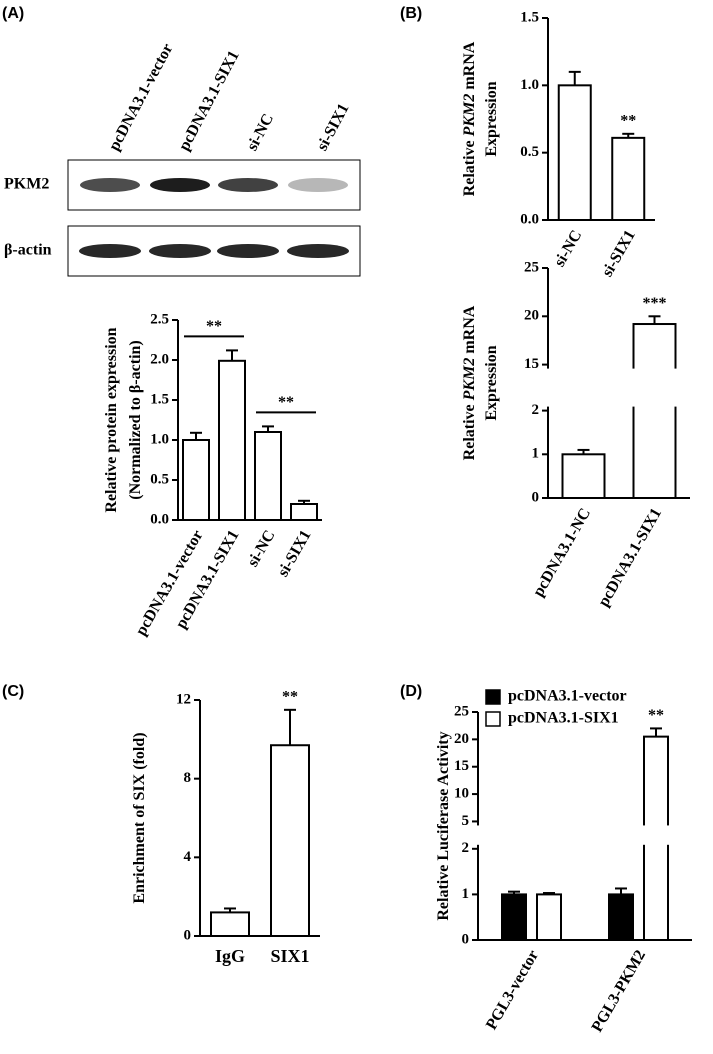  I want to click on x-tick-label: pcDNA3.1-SIX1, so click(630, 557).